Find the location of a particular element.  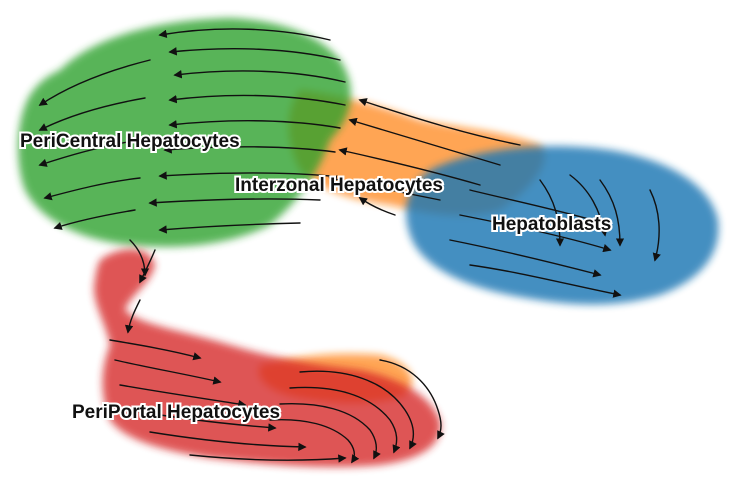

cluster-label-periportal: PeriPortal Hepatocytes is located at coordinates (176, 412).